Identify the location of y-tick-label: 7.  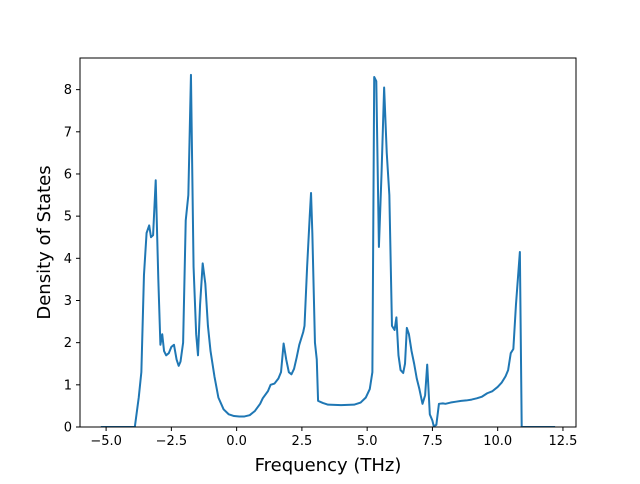
(68, 132).